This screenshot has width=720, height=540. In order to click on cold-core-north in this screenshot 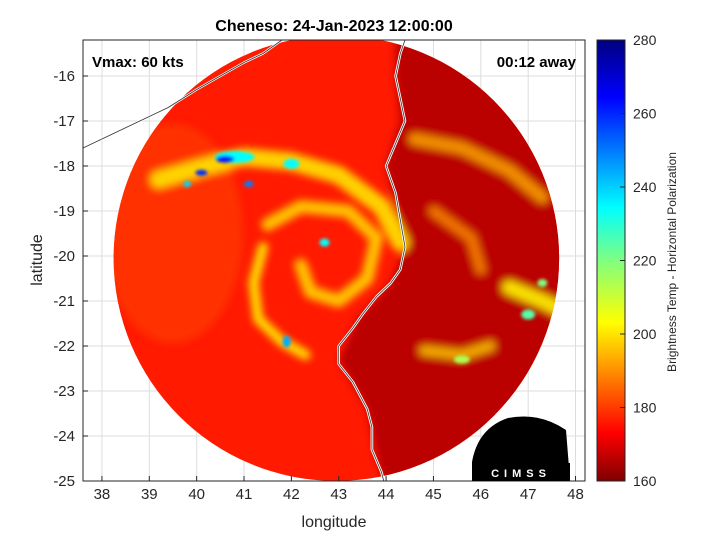, I will do `click(291, 163)`.